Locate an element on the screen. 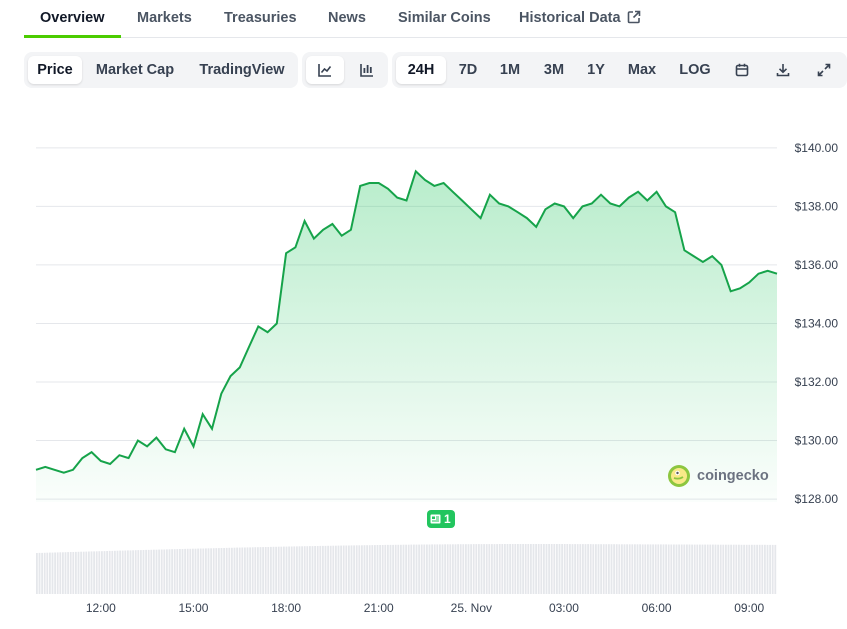  coingecko-watermark: coingecko is located at coordinates (718, 476).